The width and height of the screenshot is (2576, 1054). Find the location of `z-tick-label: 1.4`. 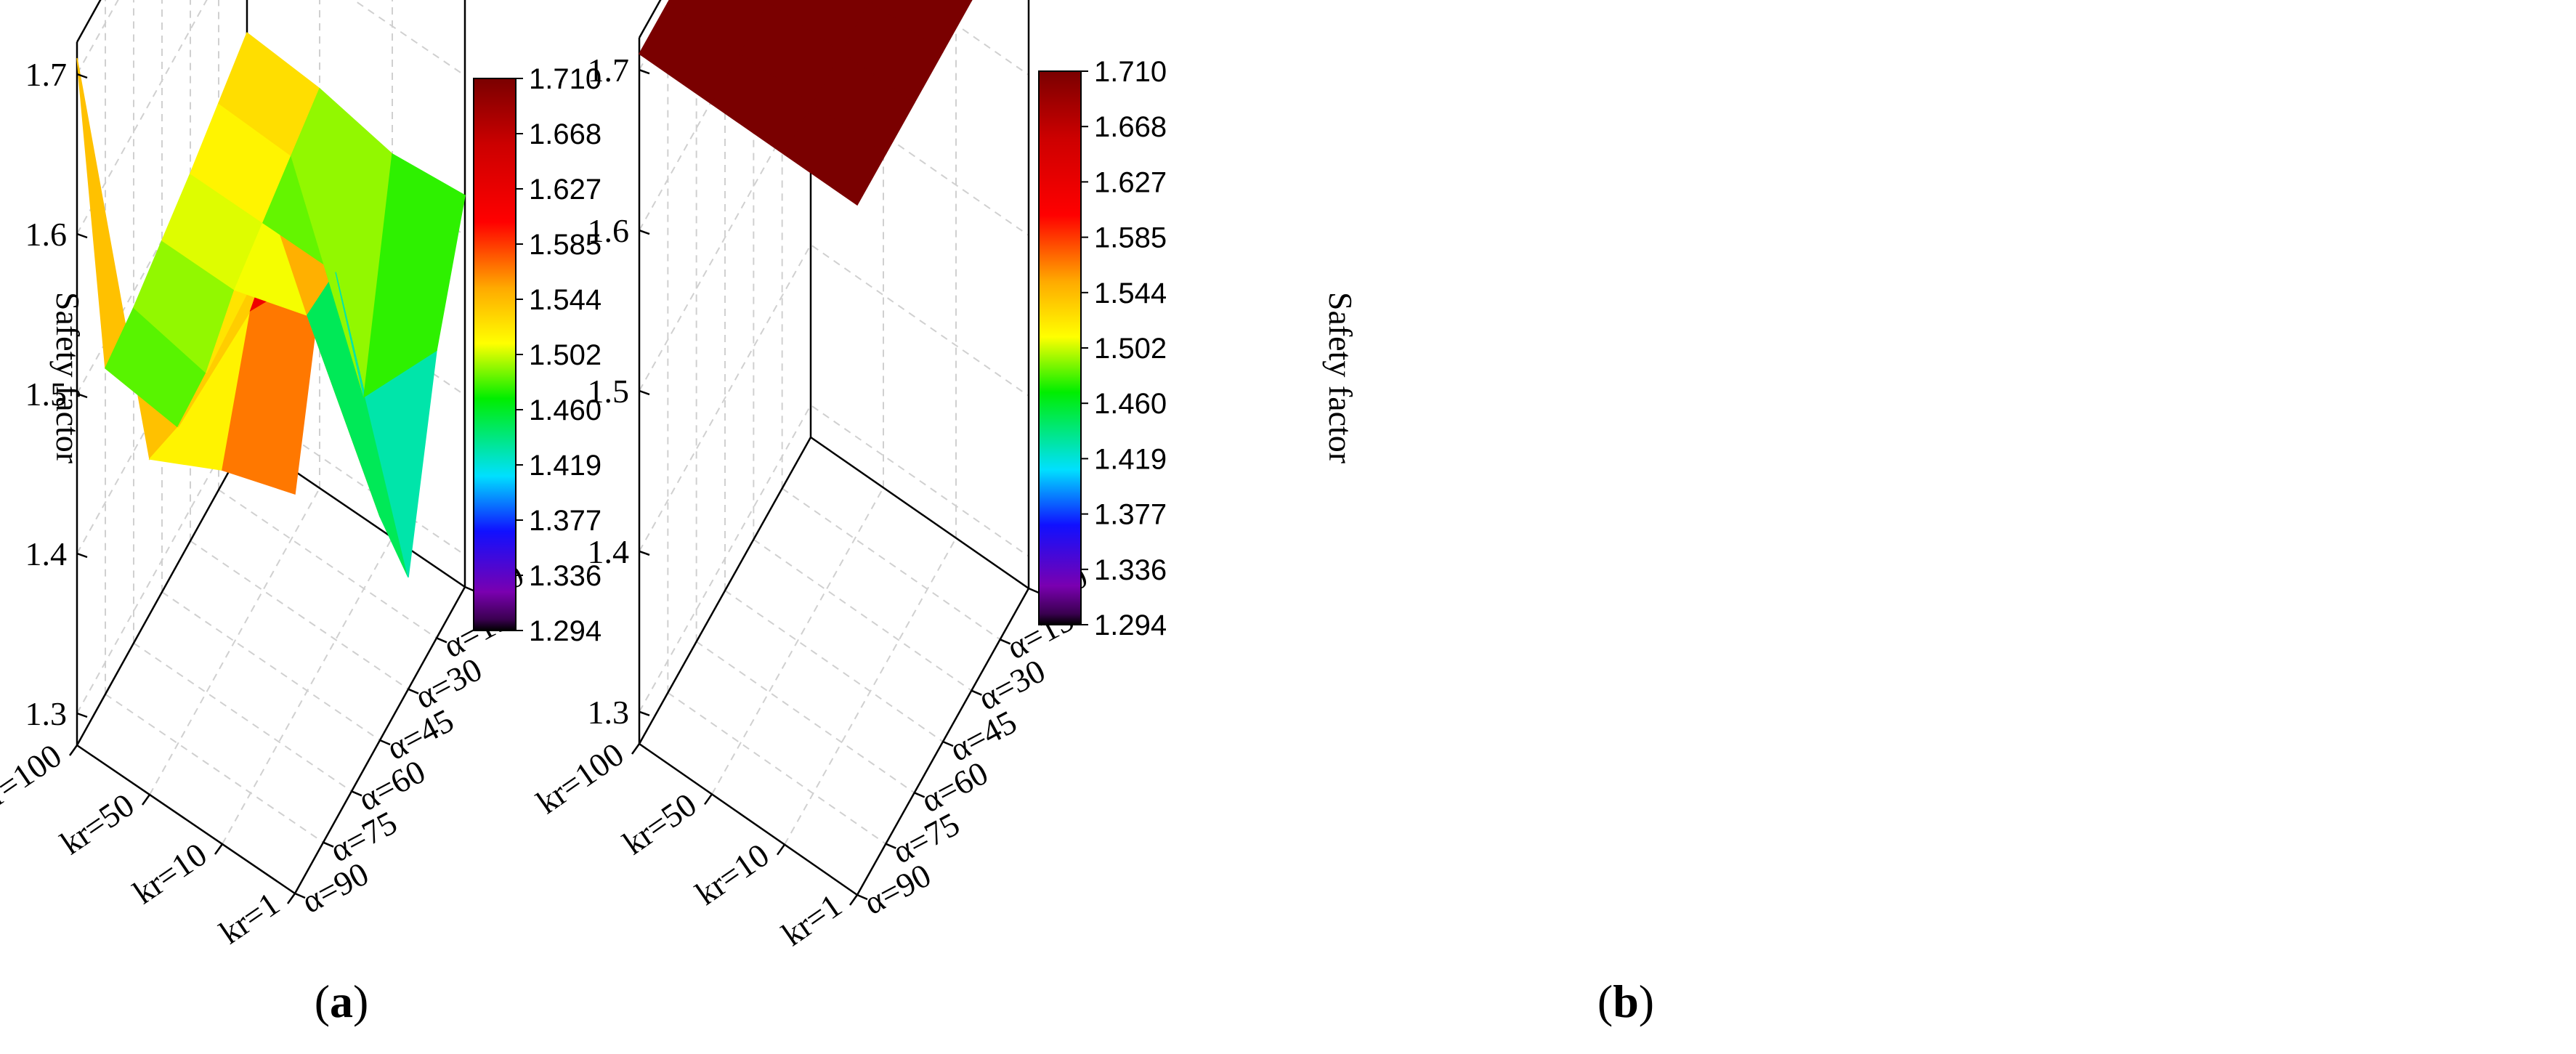

z-tick-label: 1.4 is located at coordinates (46, 553).